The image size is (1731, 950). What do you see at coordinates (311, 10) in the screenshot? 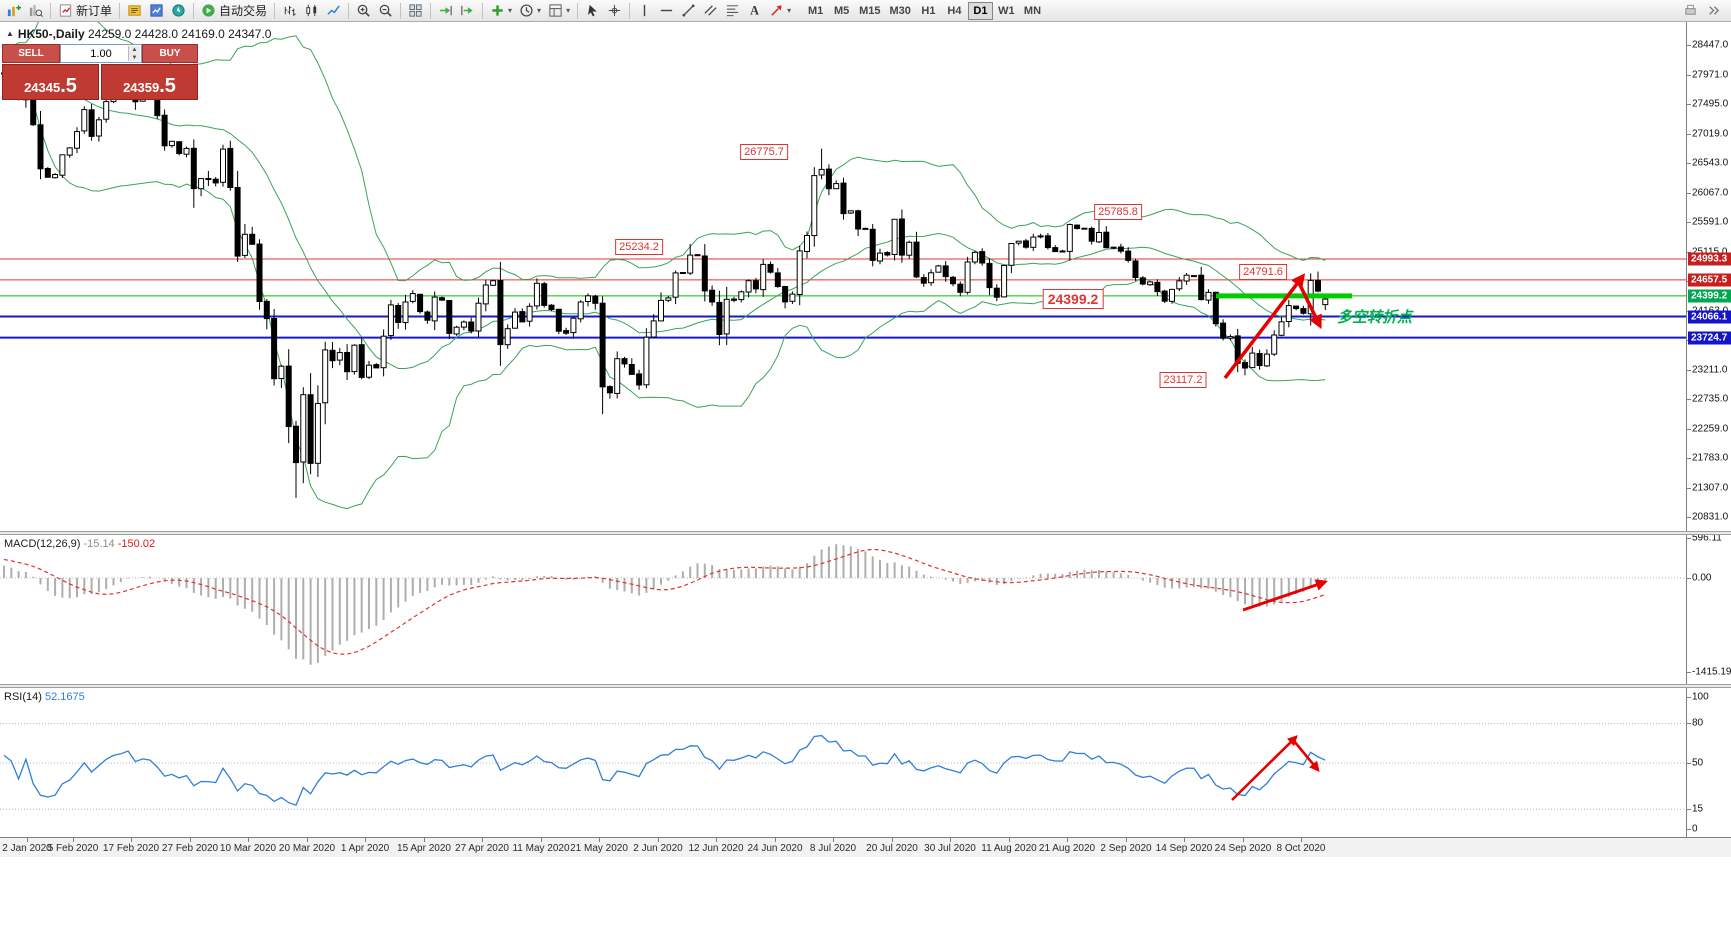
I see `candle-chart-mode-button` at bounding box center [311, 10].